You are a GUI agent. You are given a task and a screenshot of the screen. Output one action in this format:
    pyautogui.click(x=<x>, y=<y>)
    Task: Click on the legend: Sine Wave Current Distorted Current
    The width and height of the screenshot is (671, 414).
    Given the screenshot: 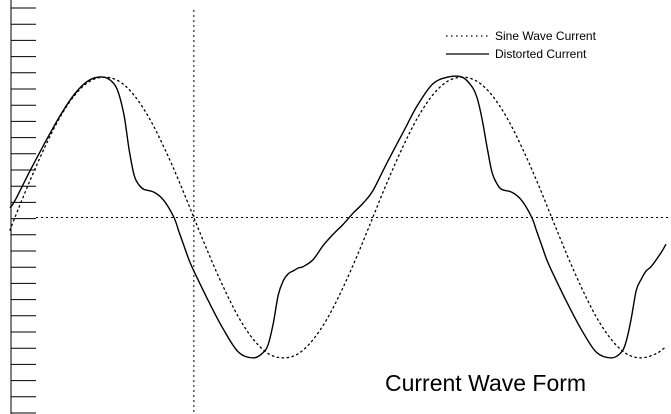 What is the action you would take?
    pyautogui.click(x=521, y=45)
    